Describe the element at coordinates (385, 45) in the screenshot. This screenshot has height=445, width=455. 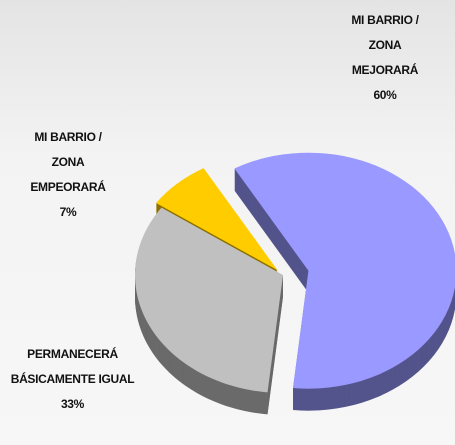
I see `category-label: MI BARRIO / ZONA MEJORARÁ` at that location.